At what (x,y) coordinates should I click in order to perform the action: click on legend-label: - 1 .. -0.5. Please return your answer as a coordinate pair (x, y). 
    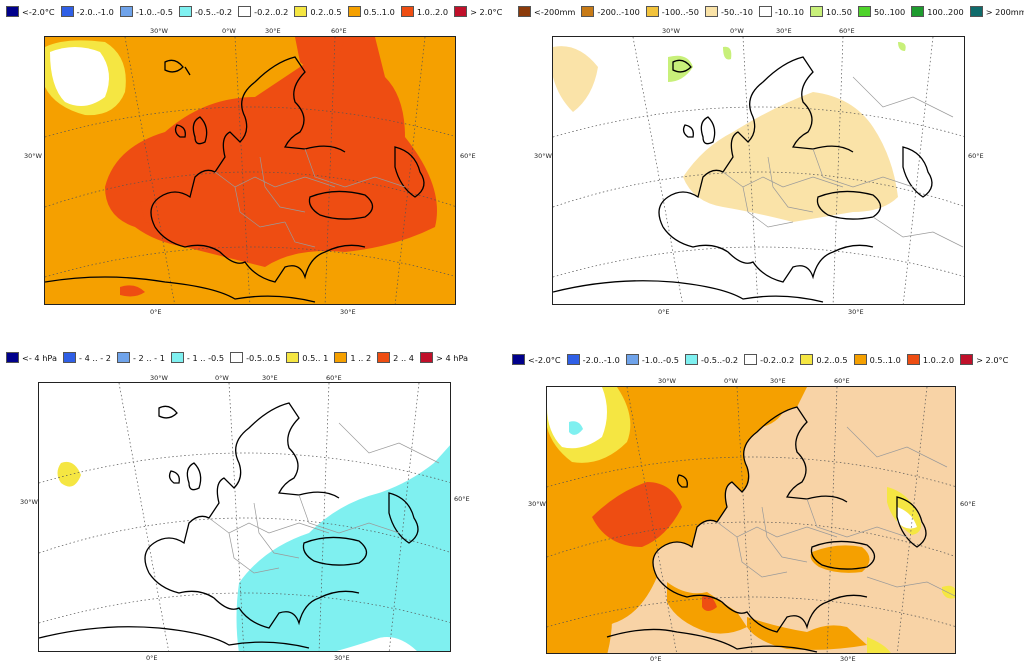
    Looking at the image, I should click on (205, 357).